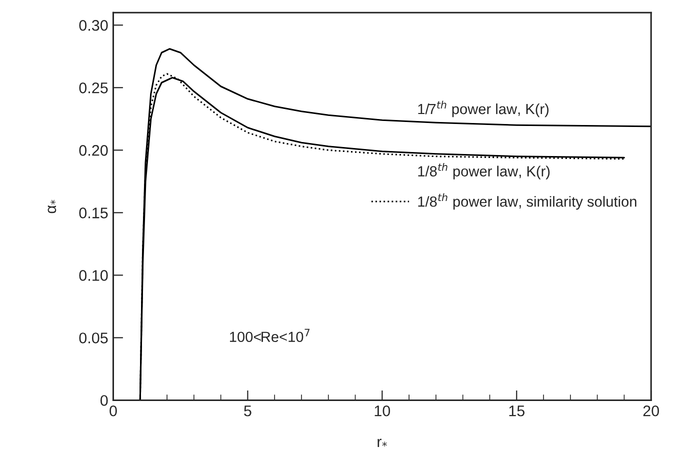  I want to click on y-tick-label: 0, so click(104, 400).